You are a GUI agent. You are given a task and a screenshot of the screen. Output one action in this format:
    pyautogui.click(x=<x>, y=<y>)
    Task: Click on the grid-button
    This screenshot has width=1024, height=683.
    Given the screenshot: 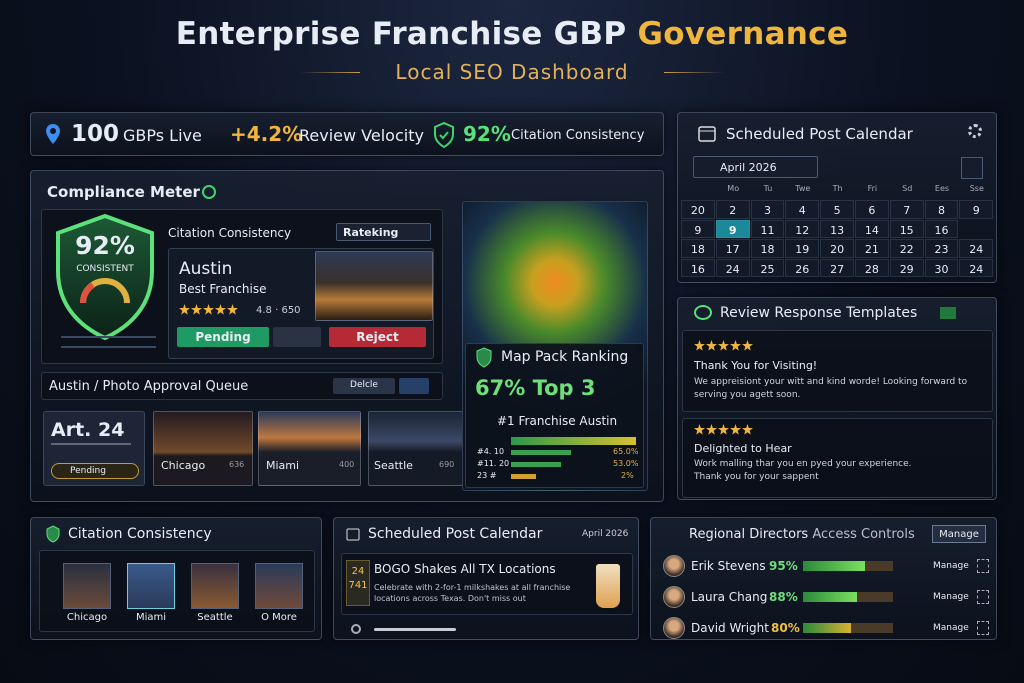 What is the action you would take?
    pyautogui.click(x=972, y=168)
    